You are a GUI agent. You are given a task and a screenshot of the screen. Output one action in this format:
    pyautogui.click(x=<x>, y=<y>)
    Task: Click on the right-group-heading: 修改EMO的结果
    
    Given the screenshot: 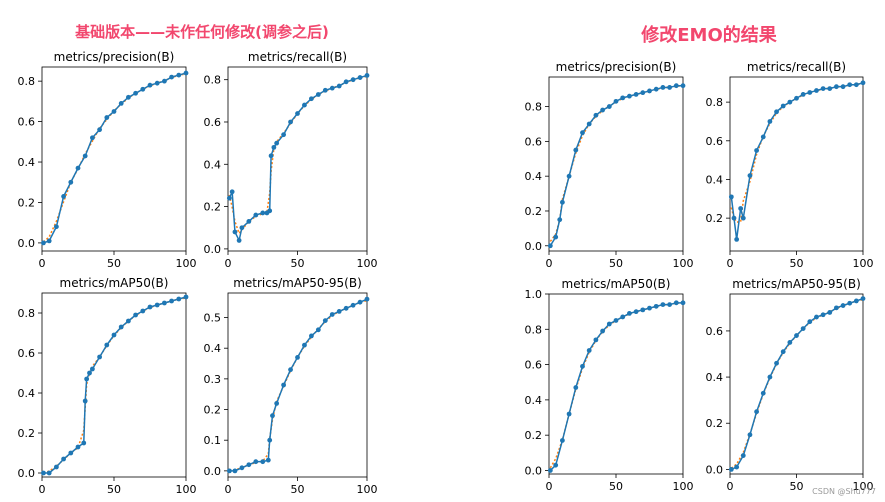 What is the action you would take?
    pyautogui.click(x=709, y=35)
    